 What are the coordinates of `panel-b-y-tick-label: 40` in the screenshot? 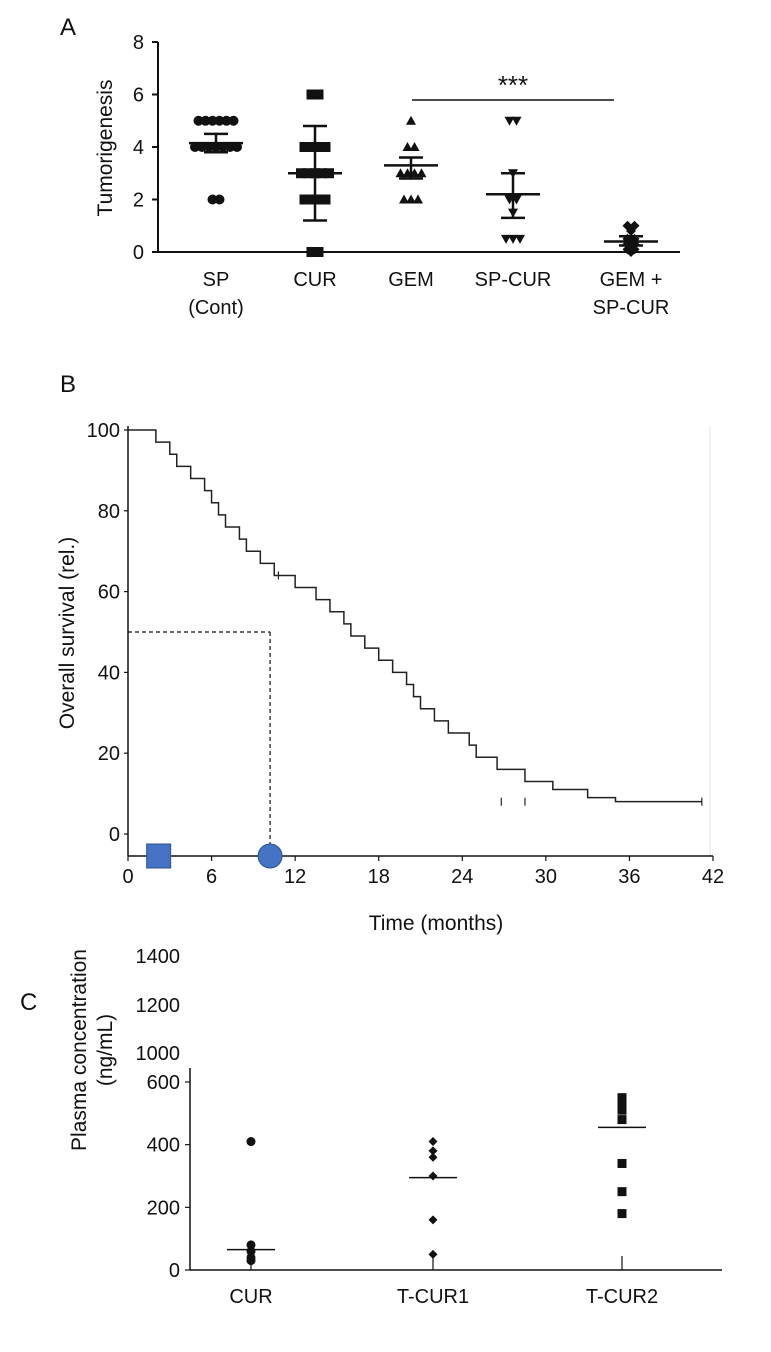 It's located at (109, 673).